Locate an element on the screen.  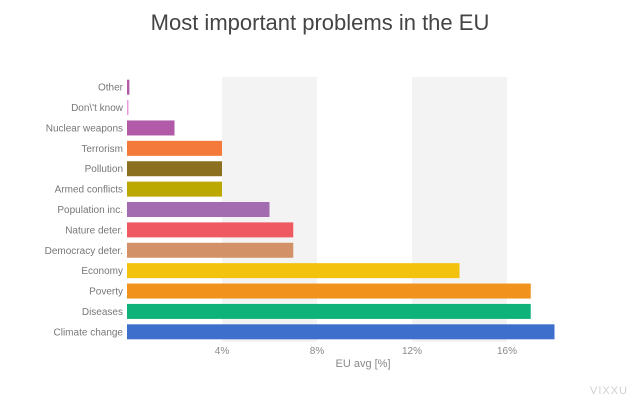
category-label: Terrorism is located at coordinates (102, 149).